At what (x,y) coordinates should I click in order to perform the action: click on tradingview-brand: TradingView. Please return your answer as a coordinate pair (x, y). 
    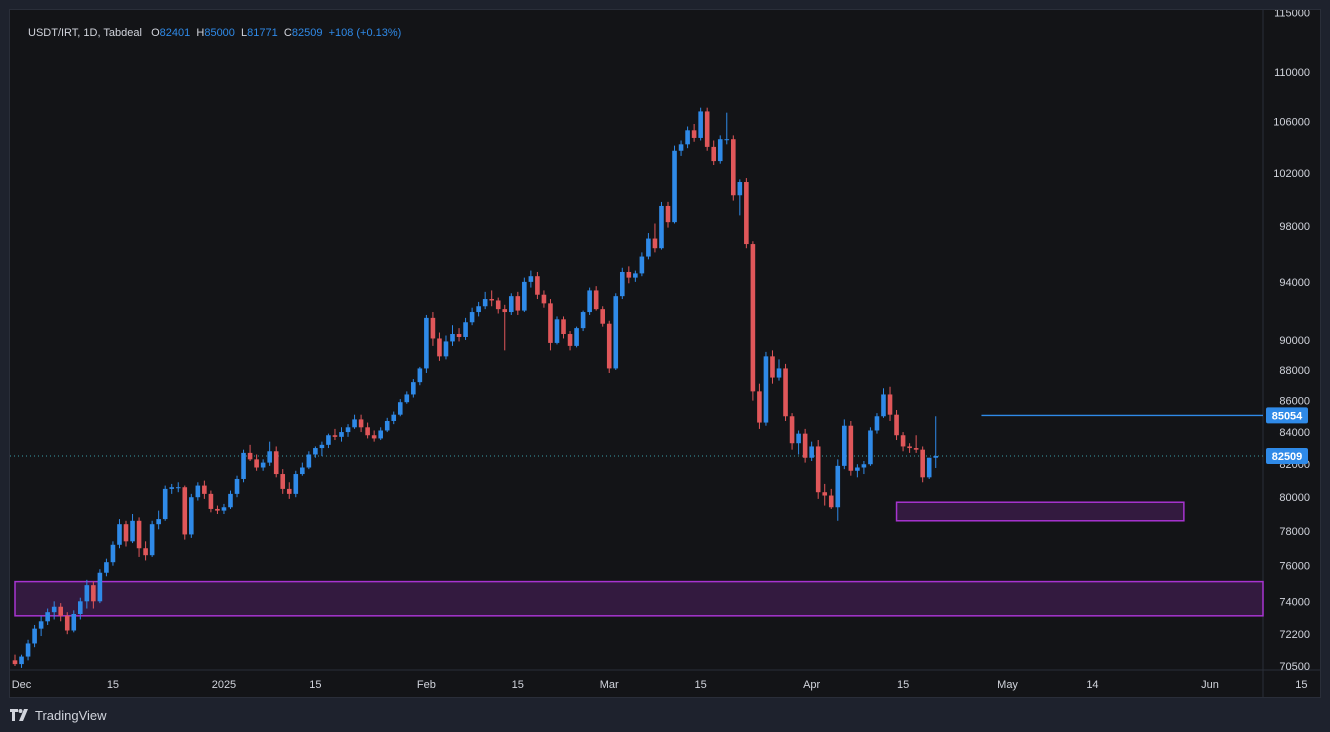
    Looking at the image, I should click on (58, 715).